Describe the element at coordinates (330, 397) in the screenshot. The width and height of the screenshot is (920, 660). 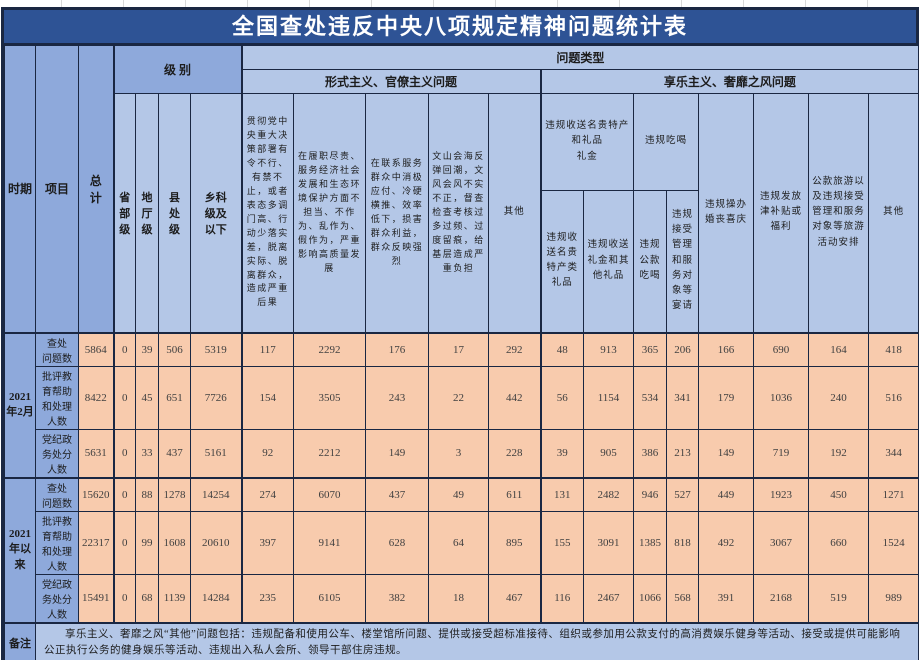
I see `data-cell: 3505` at that location.